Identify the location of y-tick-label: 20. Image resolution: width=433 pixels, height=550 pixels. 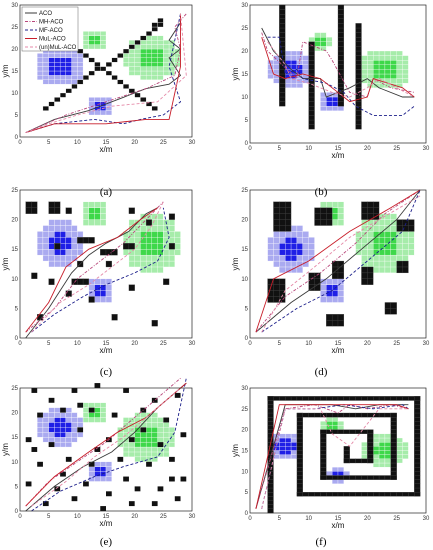
(14, 414).